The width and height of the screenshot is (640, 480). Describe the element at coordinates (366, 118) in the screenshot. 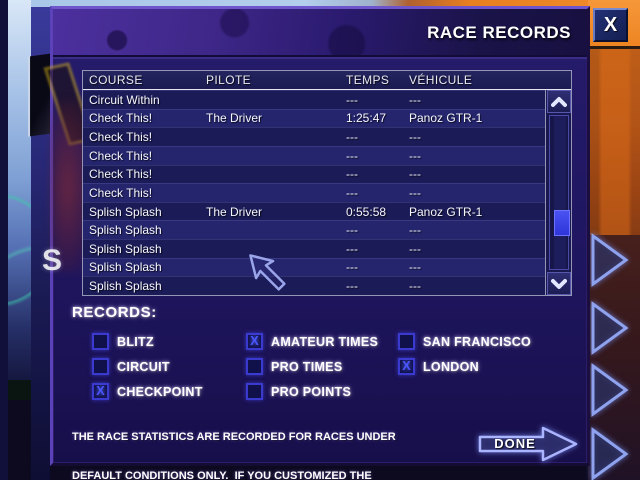

I see `cell-temps: 1:25:47` at that location.